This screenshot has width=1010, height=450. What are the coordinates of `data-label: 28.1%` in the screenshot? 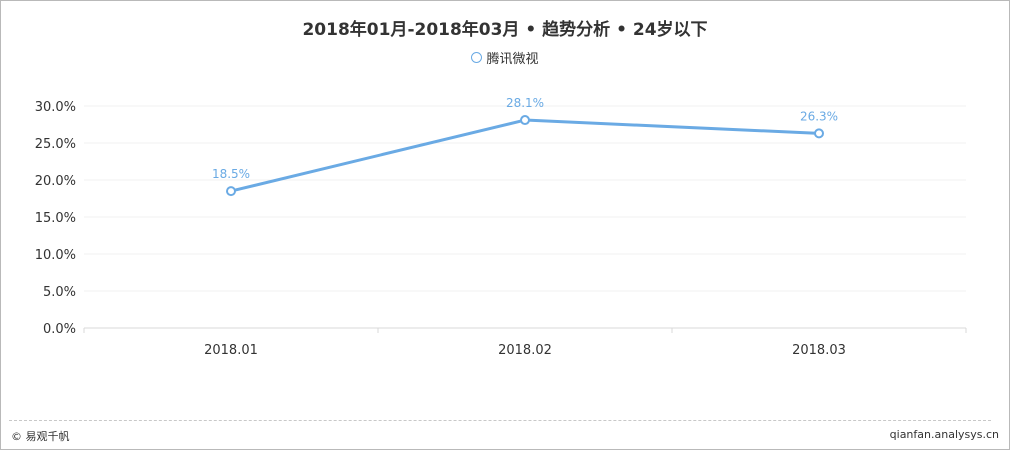 It's located at (525, 103).